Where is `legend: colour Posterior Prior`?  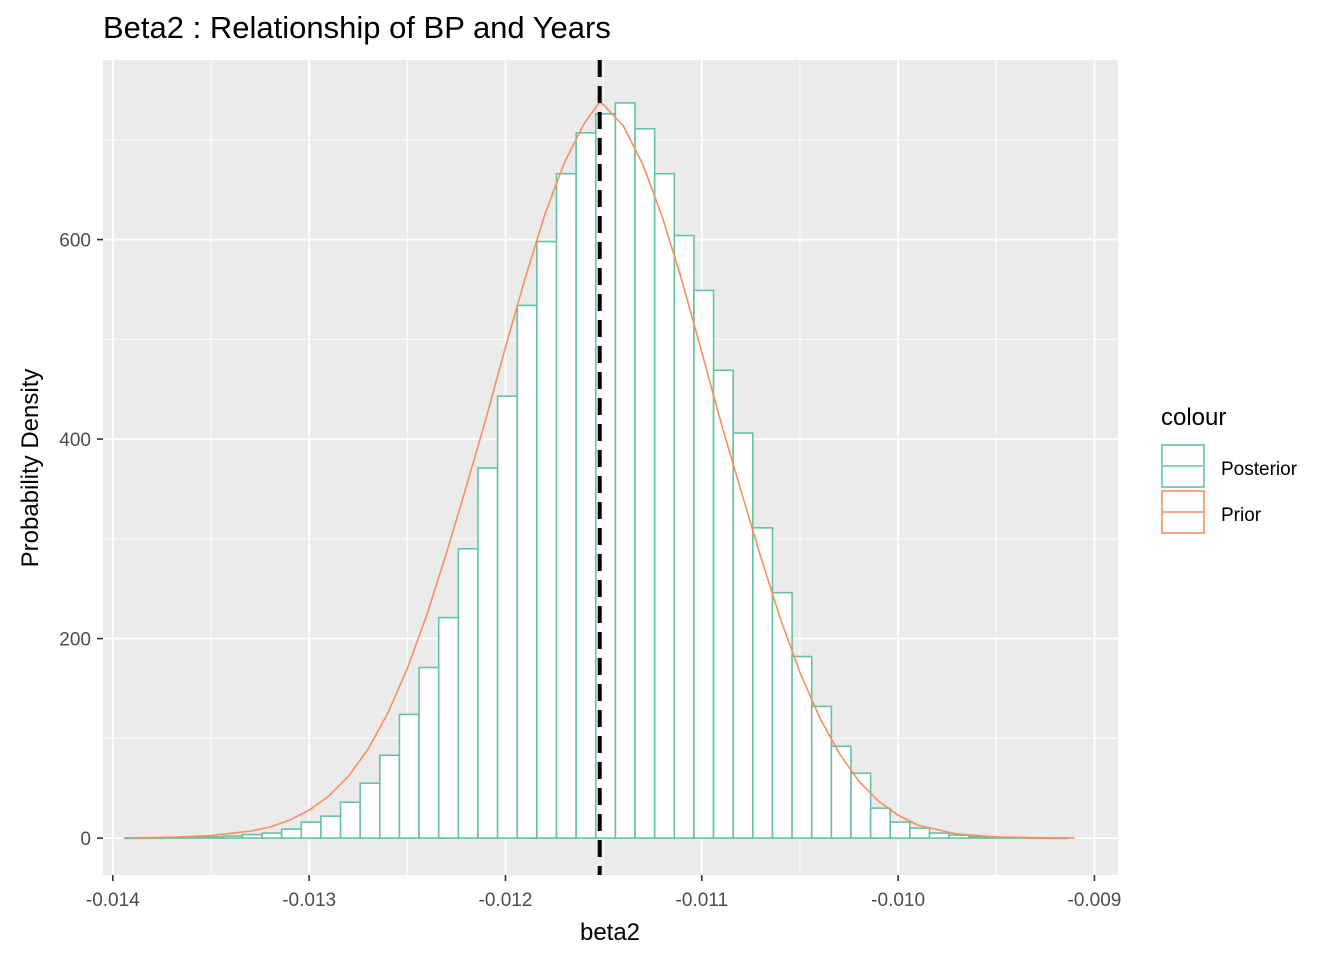
legend: colour Posterior Prior is located at coordinates (1229, 469).